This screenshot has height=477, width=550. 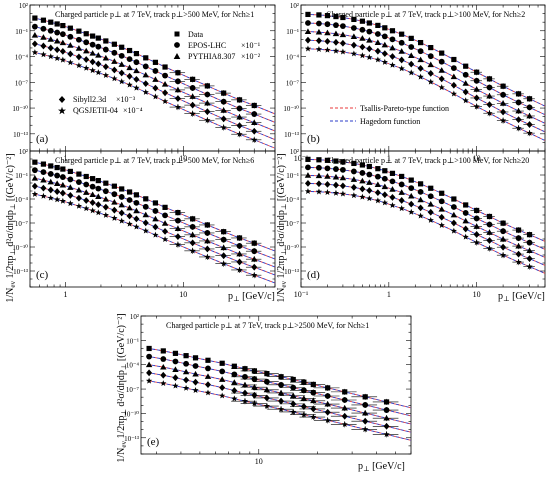 What do you see at coordinates (20, 248) in the screenshot?
I see `y-tick-label: 10⁻¹⁰` at bounding box center [20, 248].